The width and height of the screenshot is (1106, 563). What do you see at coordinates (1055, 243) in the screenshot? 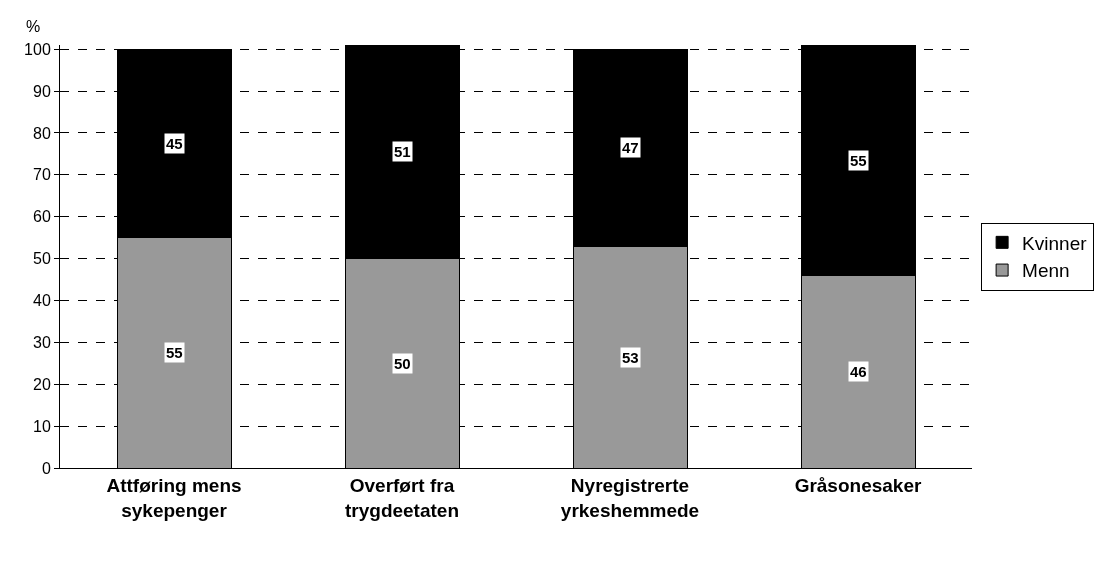
I see `legend-label: Kvinner` at bounding box center [1055, 243].